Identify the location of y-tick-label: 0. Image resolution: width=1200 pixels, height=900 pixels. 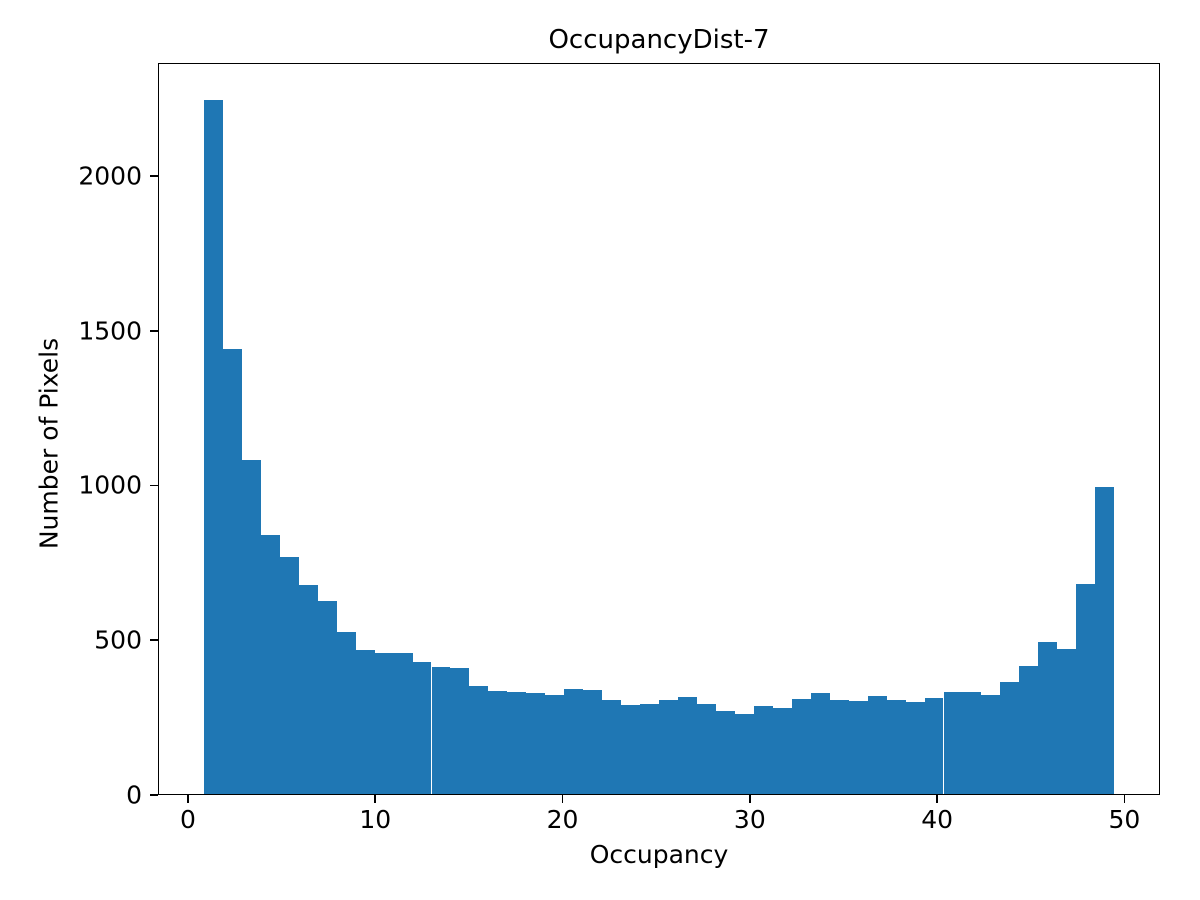
(134, 795).